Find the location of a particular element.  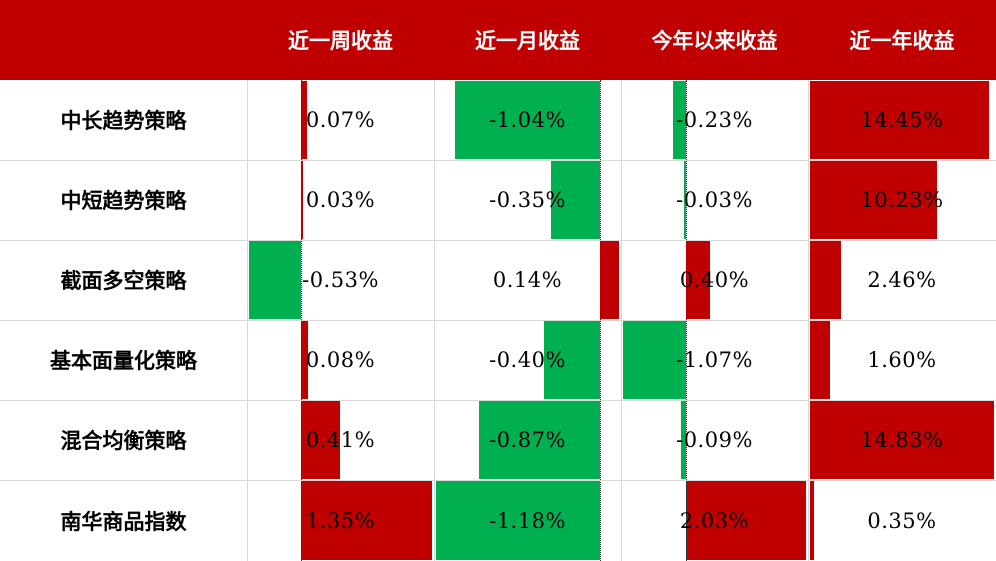

column-header-month: 近一月收益 is located at coordinates (527, 40).